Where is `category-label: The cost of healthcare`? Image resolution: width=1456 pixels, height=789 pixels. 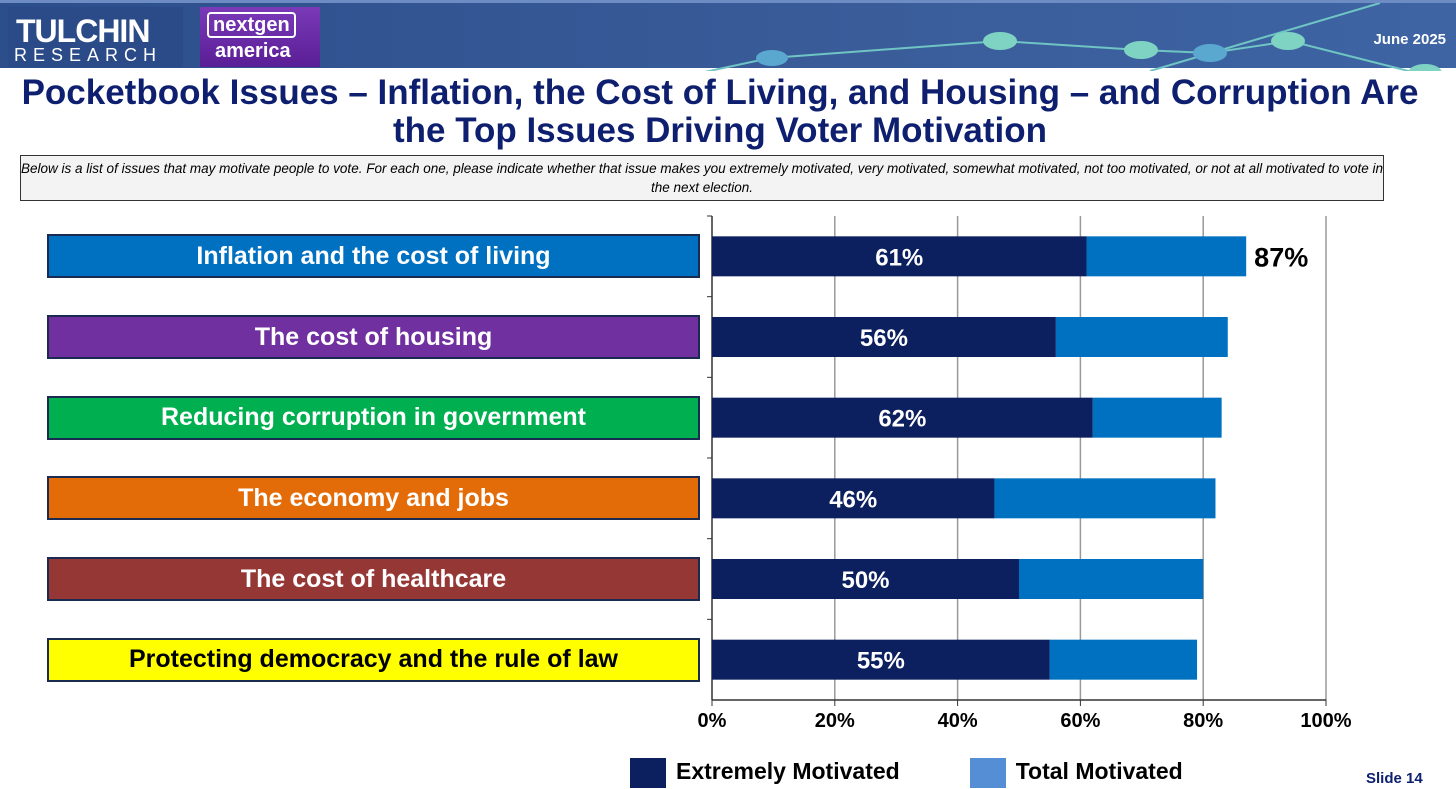
category-label: The cost of healthcare is located at coordinates (373, 579).